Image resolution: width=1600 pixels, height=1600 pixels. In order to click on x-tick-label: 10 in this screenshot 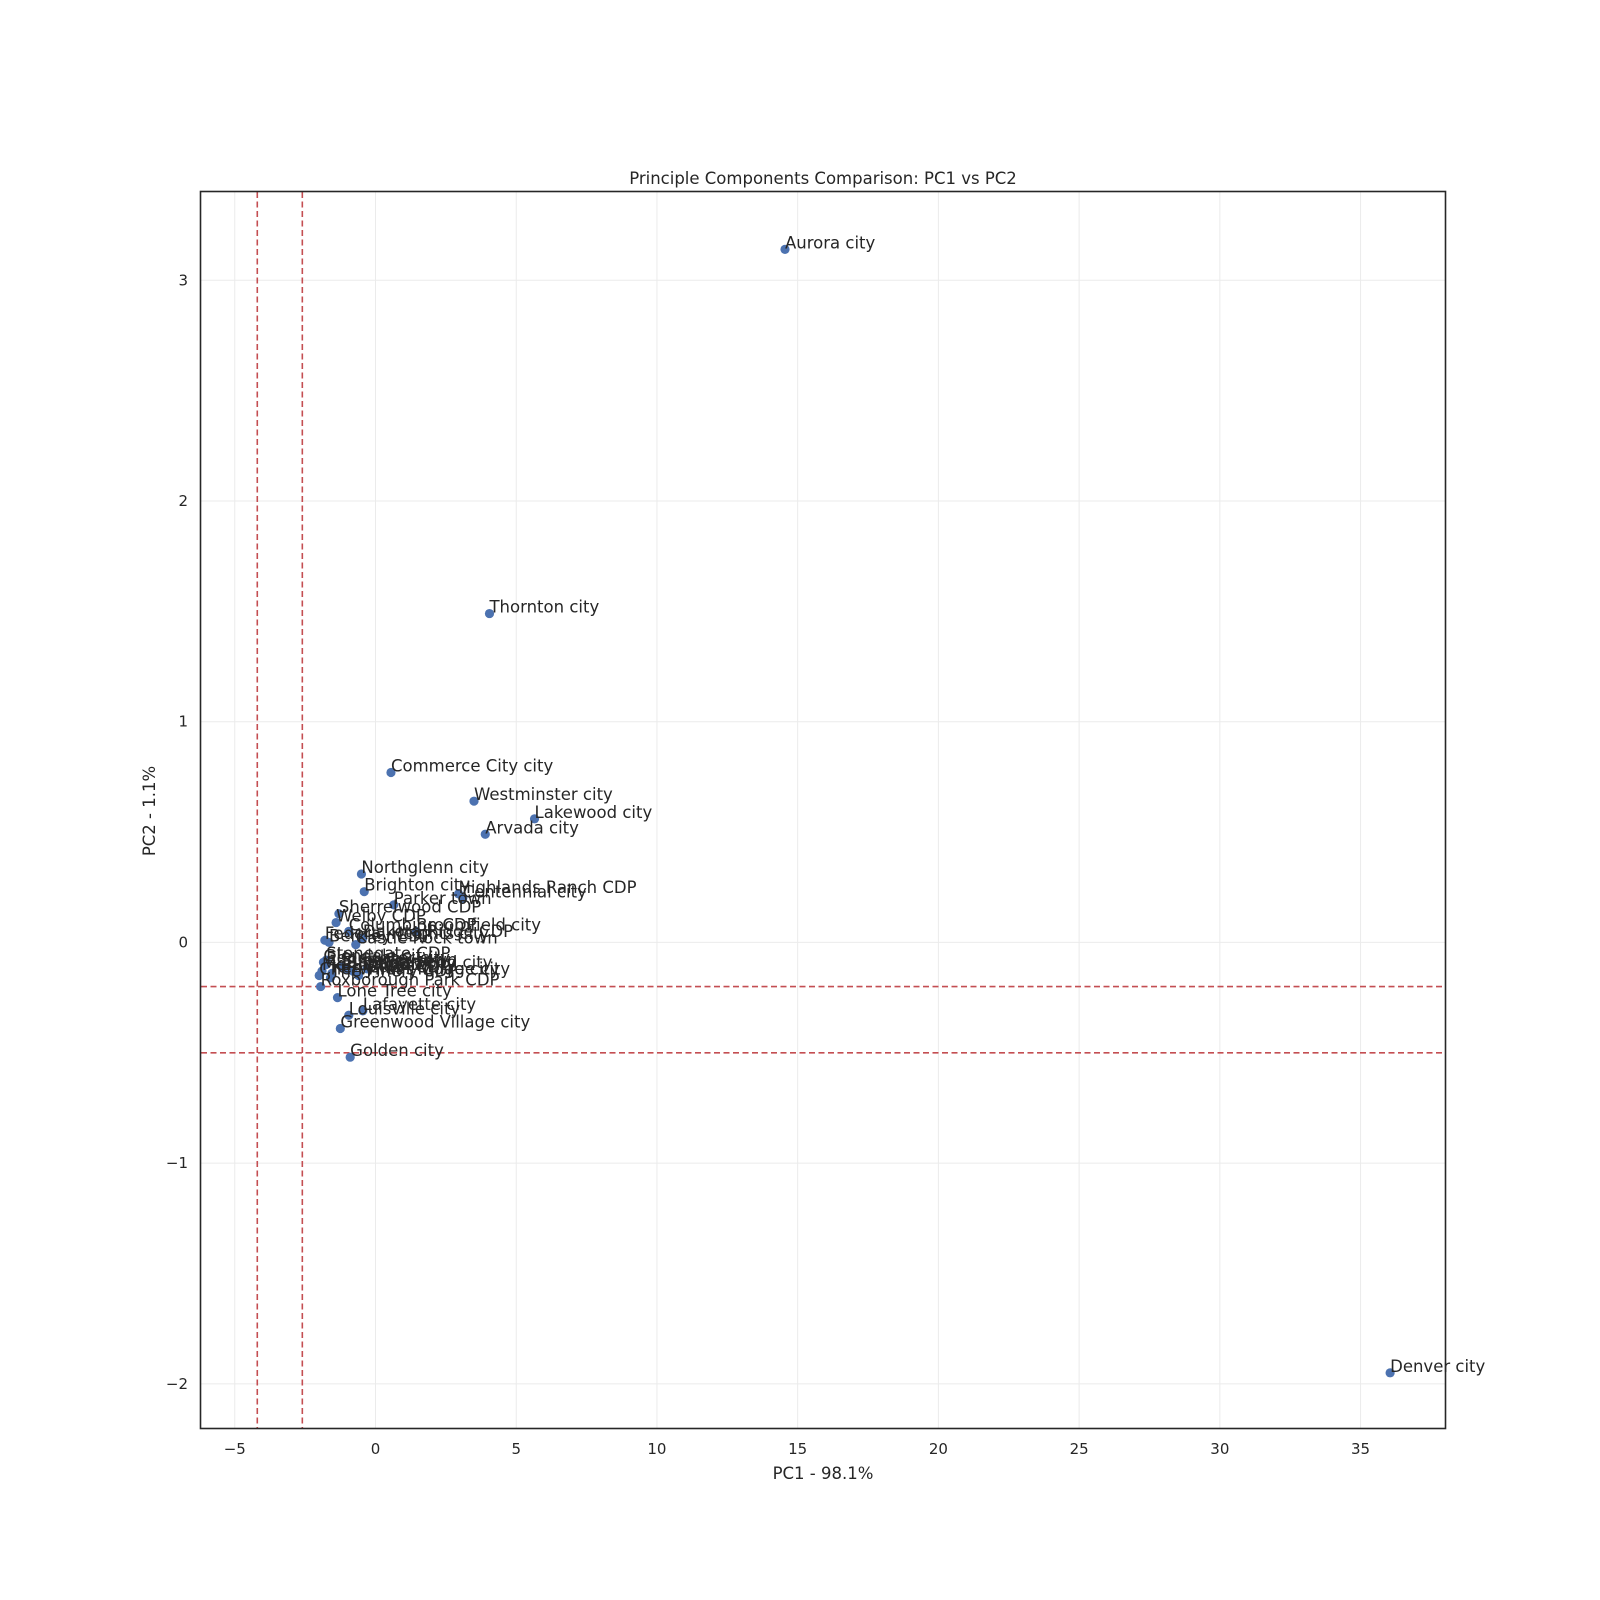, I will do `click(656, 1449)`.